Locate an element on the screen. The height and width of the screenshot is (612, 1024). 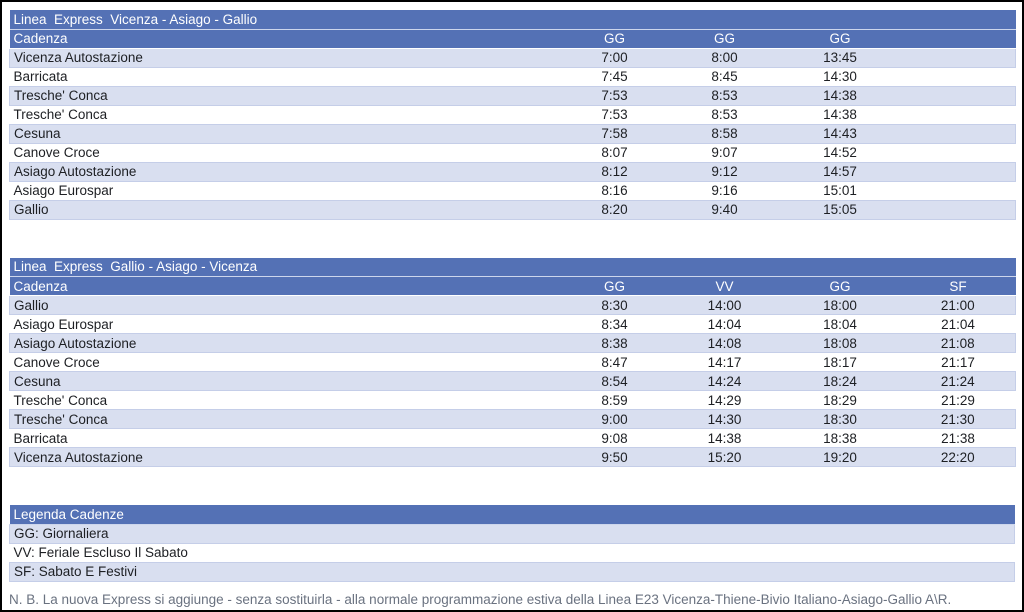
time-cell: 9:08 is located at coordinates (614, 438).